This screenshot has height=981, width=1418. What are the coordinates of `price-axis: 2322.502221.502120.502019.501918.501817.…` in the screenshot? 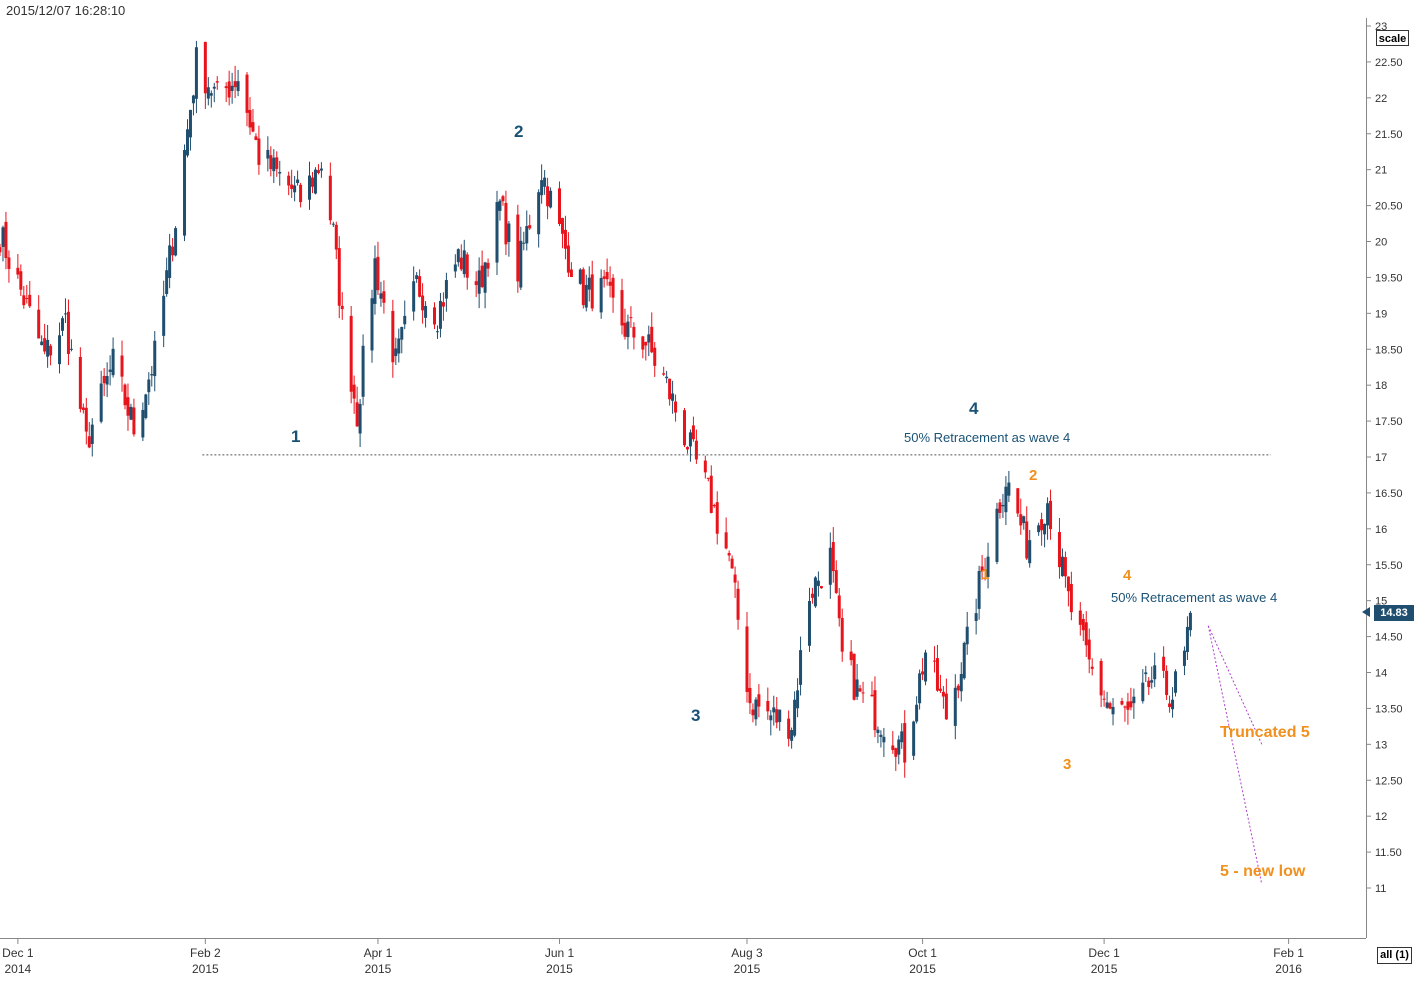 It's located at (1384, 478).